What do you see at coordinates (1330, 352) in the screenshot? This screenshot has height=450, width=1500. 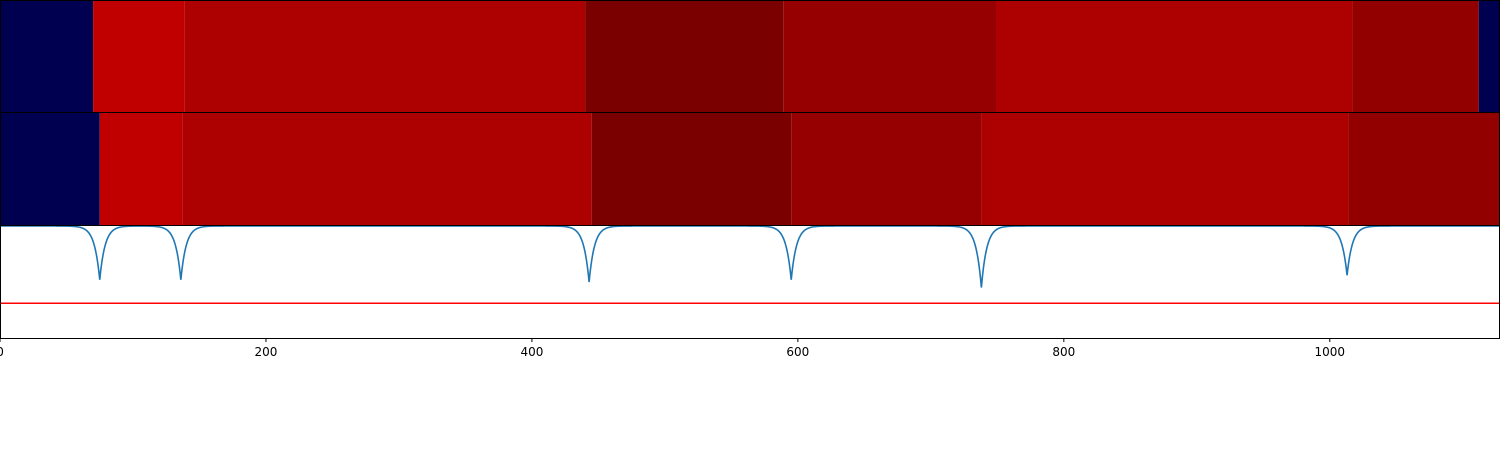 I see `x-tick-label-5: 1000` at bounding box center [1330, 352].